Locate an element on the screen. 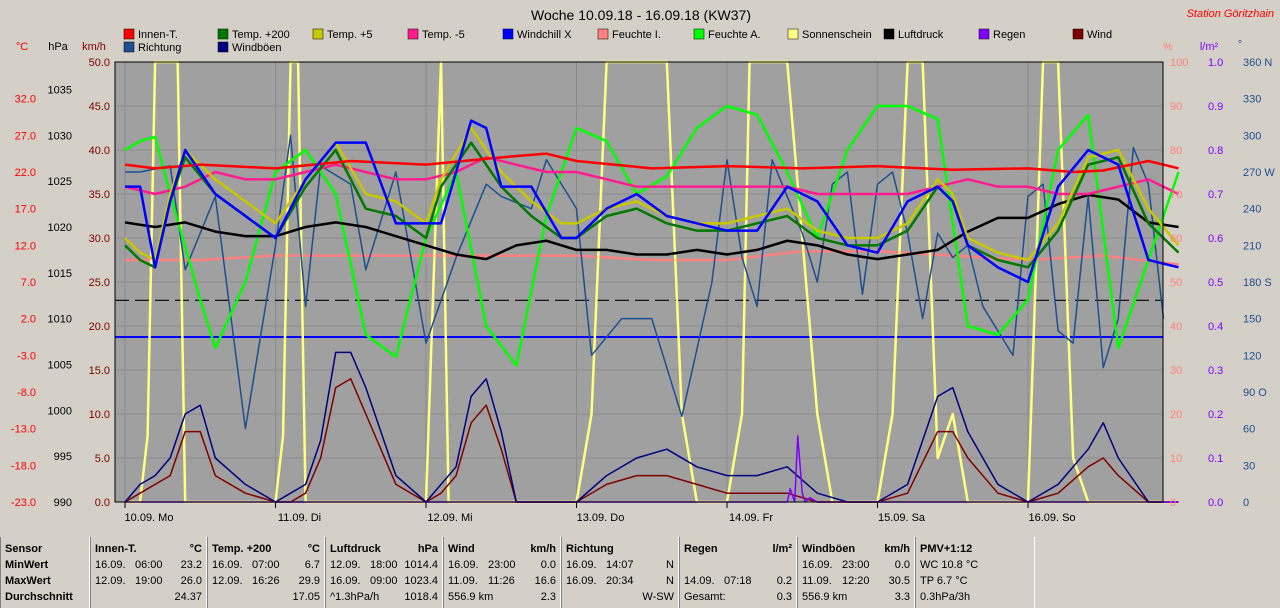  x-tick-label: 16.09. So is located at coordinates (1051, 518).